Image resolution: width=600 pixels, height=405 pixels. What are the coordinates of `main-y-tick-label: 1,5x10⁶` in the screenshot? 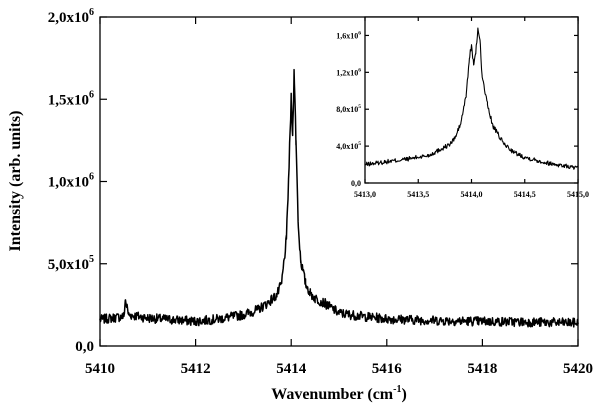 It's located at (71, 98).